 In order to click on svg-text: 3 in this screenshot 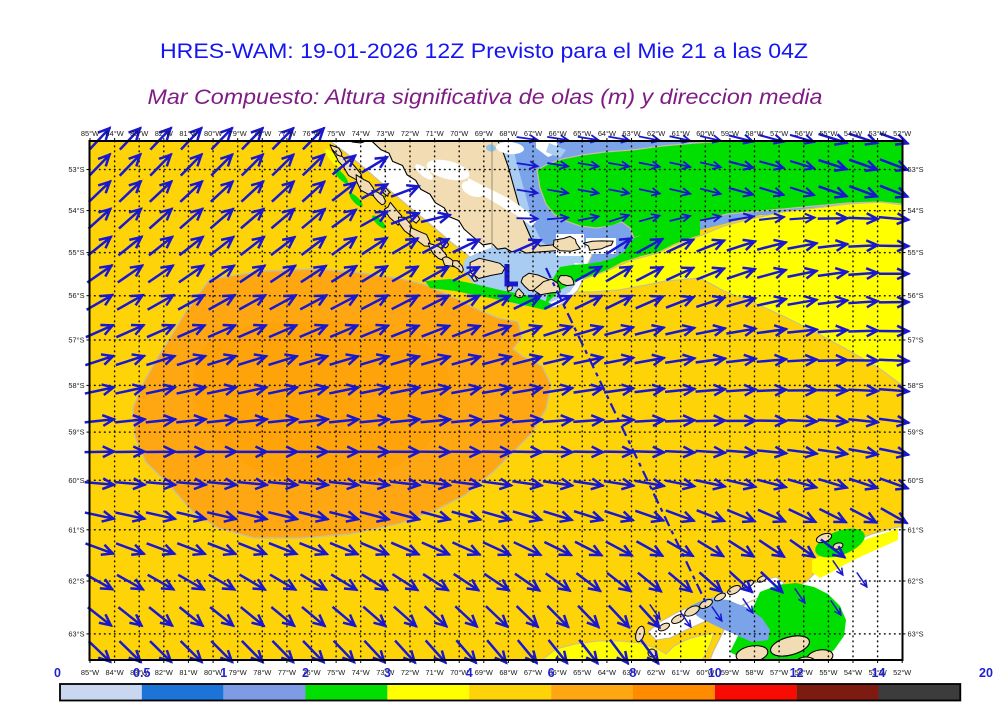, I will do `click(387, 673)`.